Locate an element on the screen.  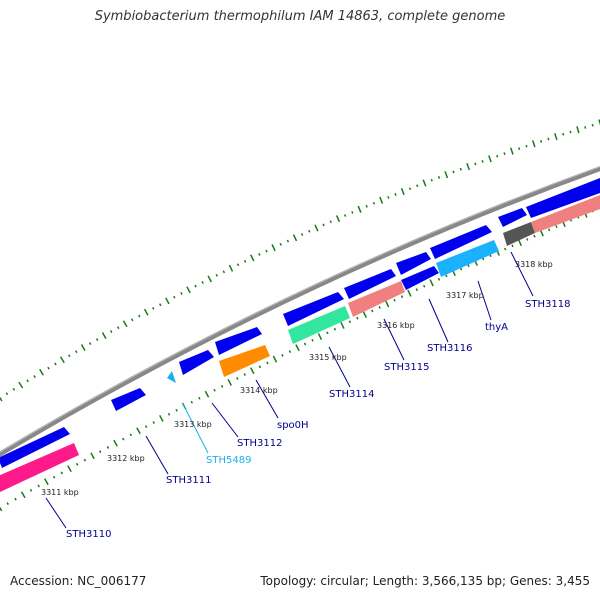
gene-arrow-sth5489 is located at coordinates (171, 377).